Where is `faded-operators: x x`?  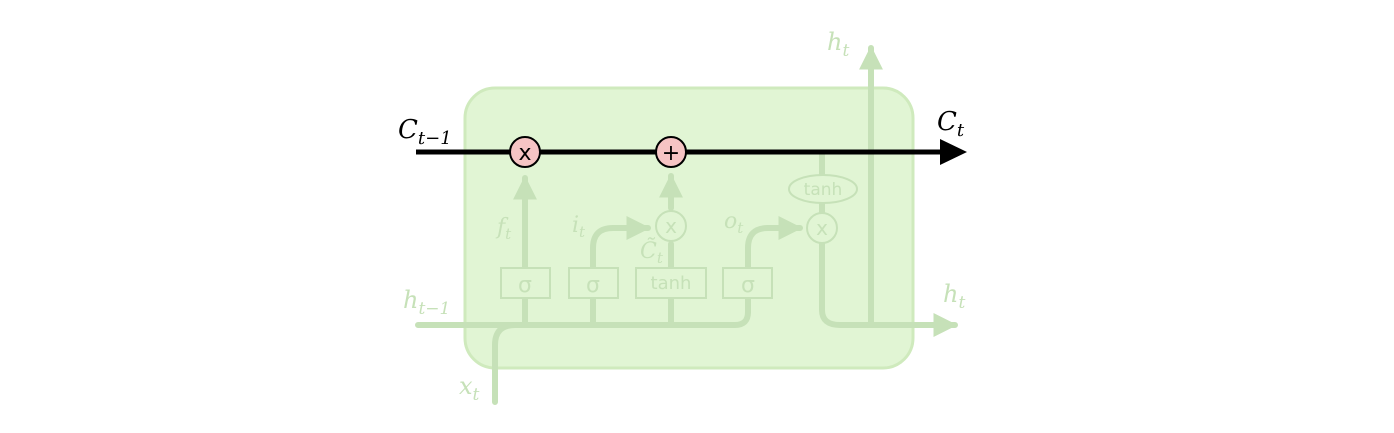 faded-operators: x x is located at coordinates (746, 227).